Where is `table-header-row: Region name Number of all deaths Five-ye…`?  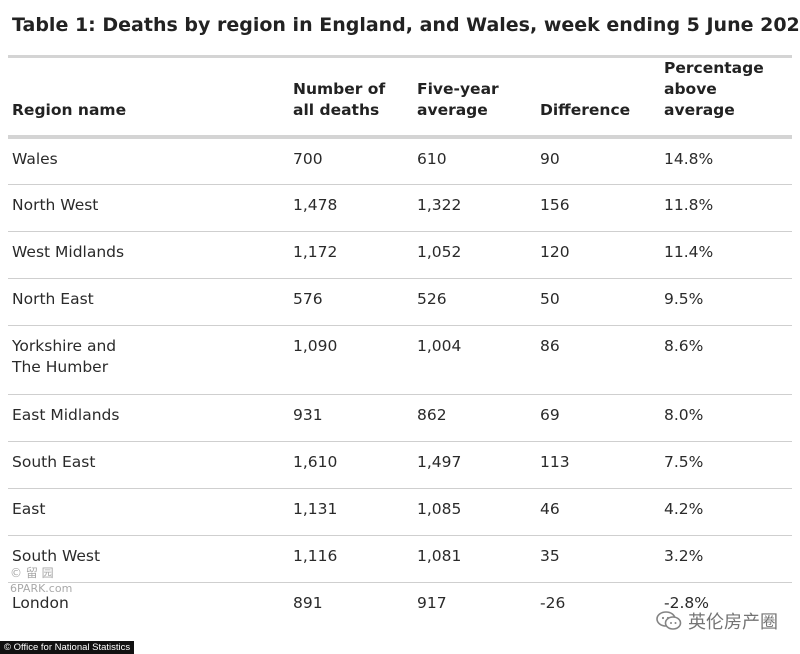
table-header-row: Region name Number of all deaths Five-ye… is located at coordinates (400, 98).